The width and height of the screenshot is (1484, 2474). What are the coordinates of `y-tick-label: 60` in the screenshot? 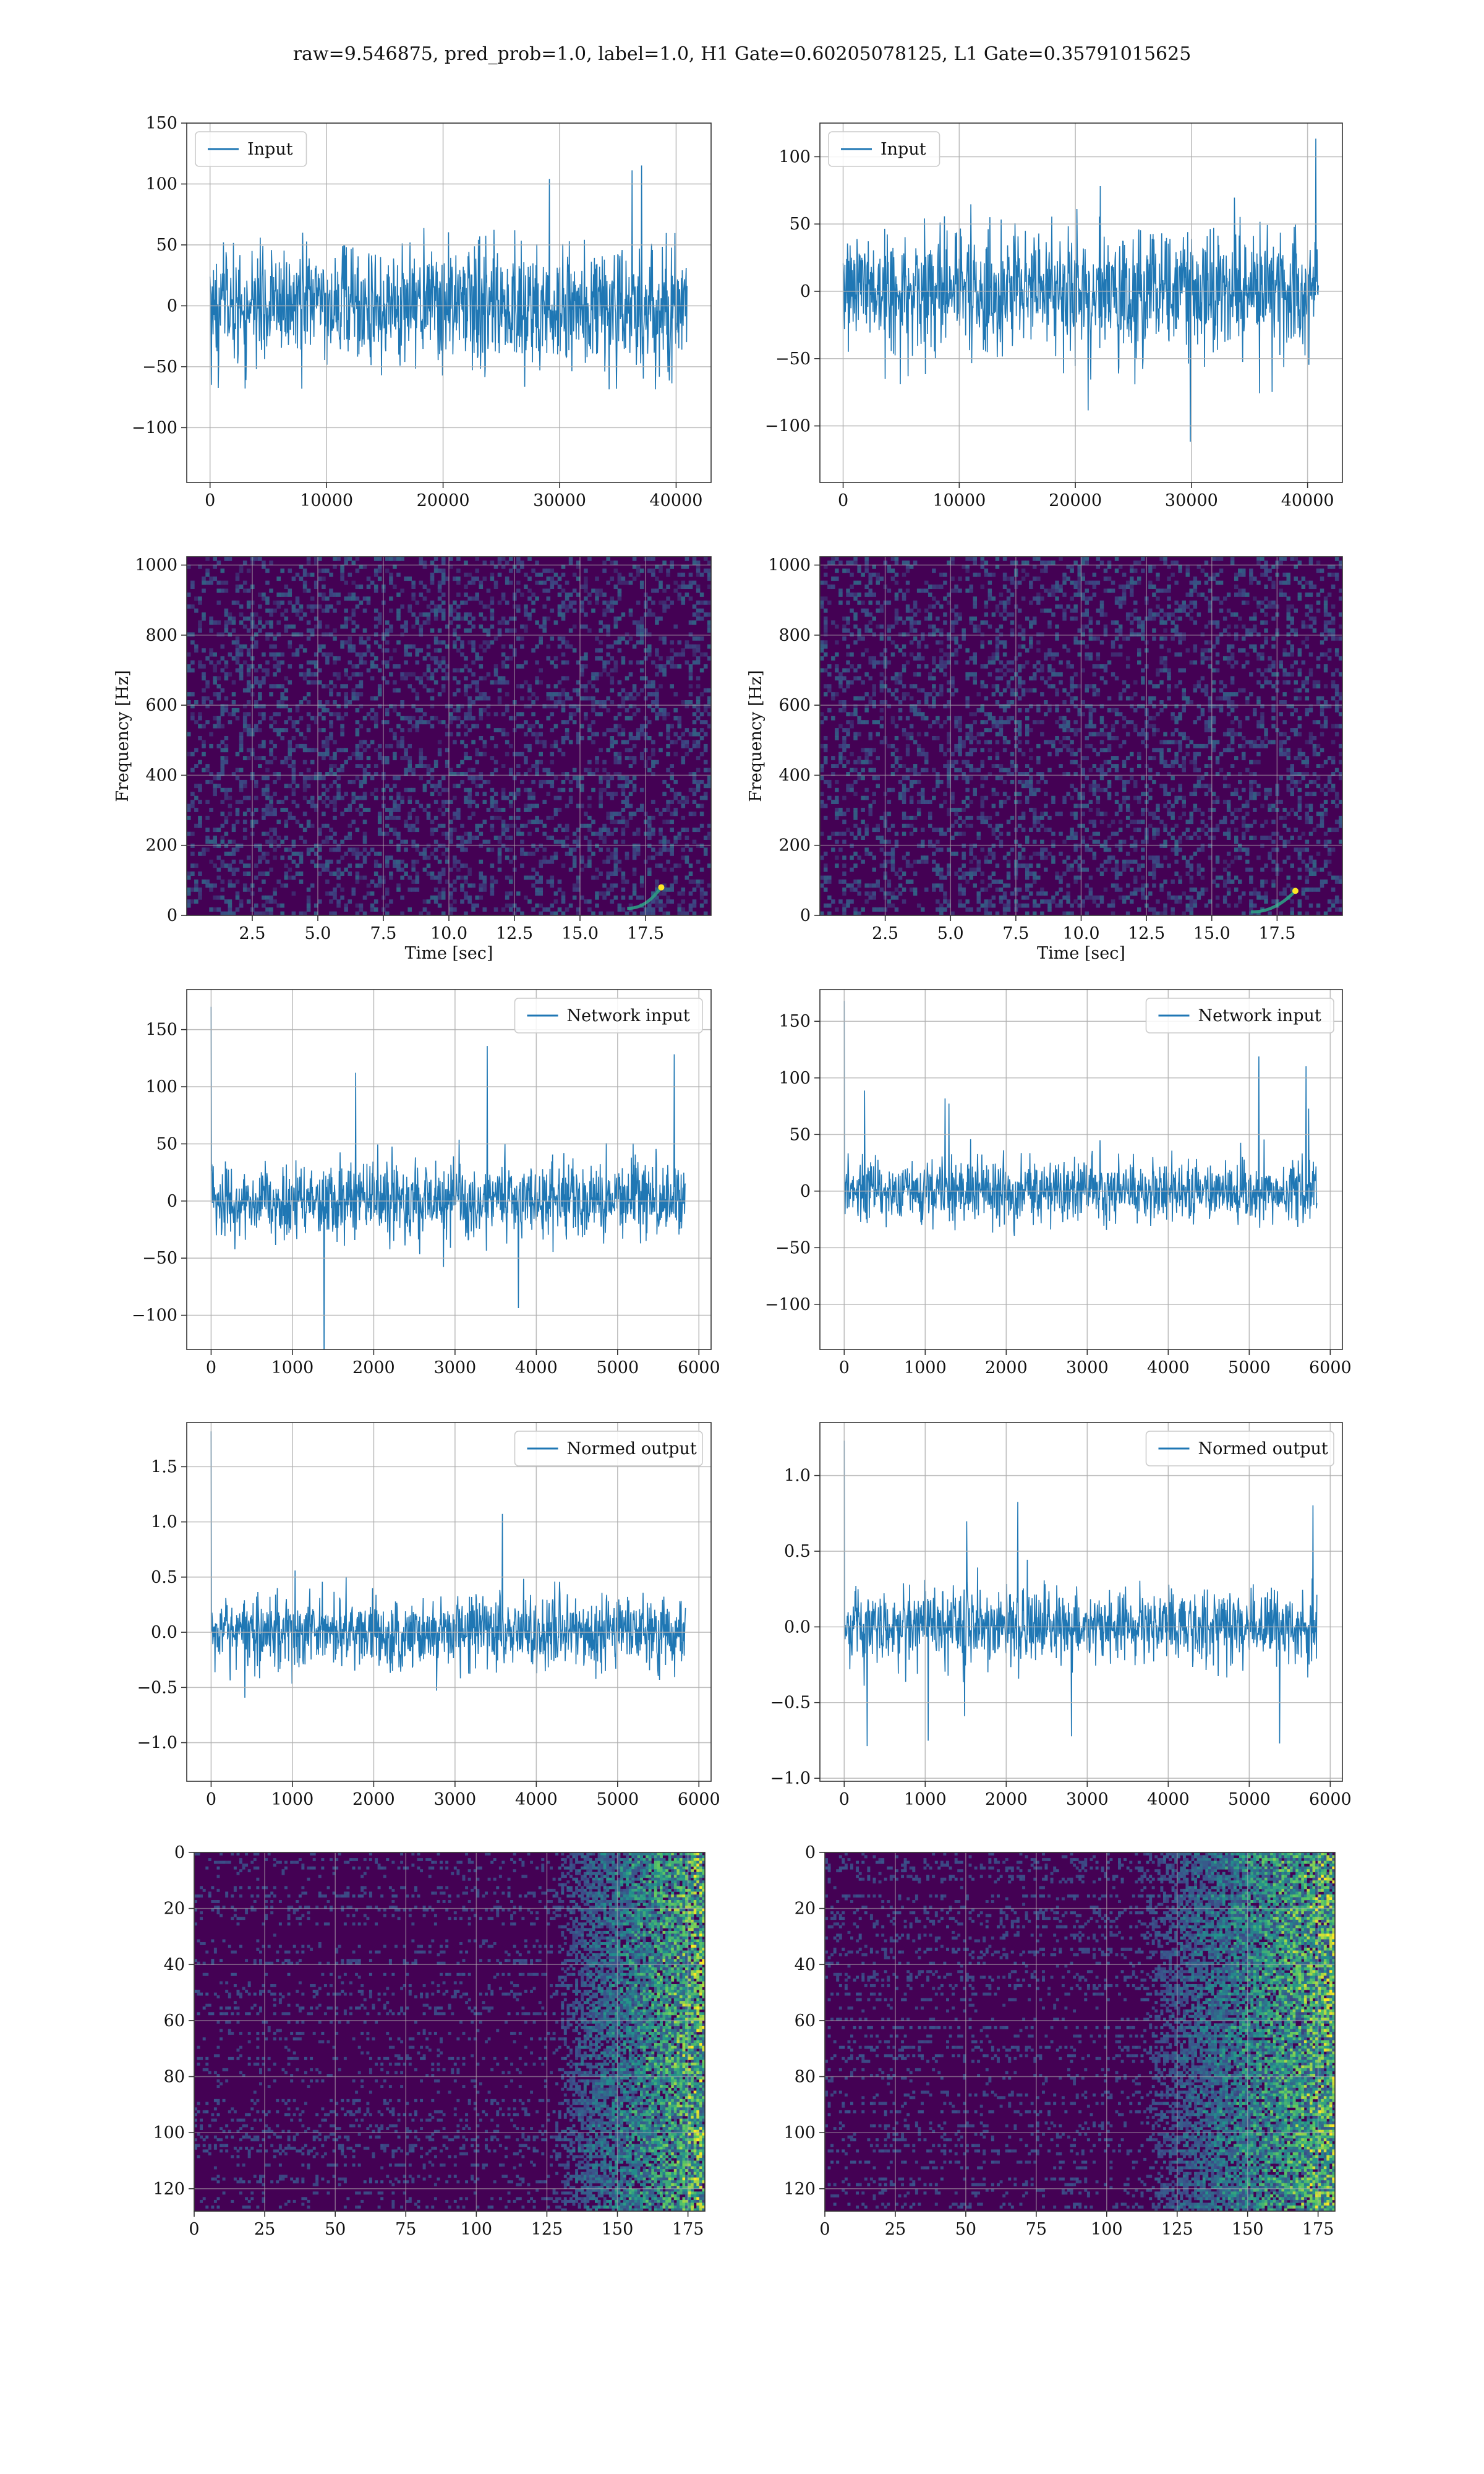 It's located at (805, 2021).